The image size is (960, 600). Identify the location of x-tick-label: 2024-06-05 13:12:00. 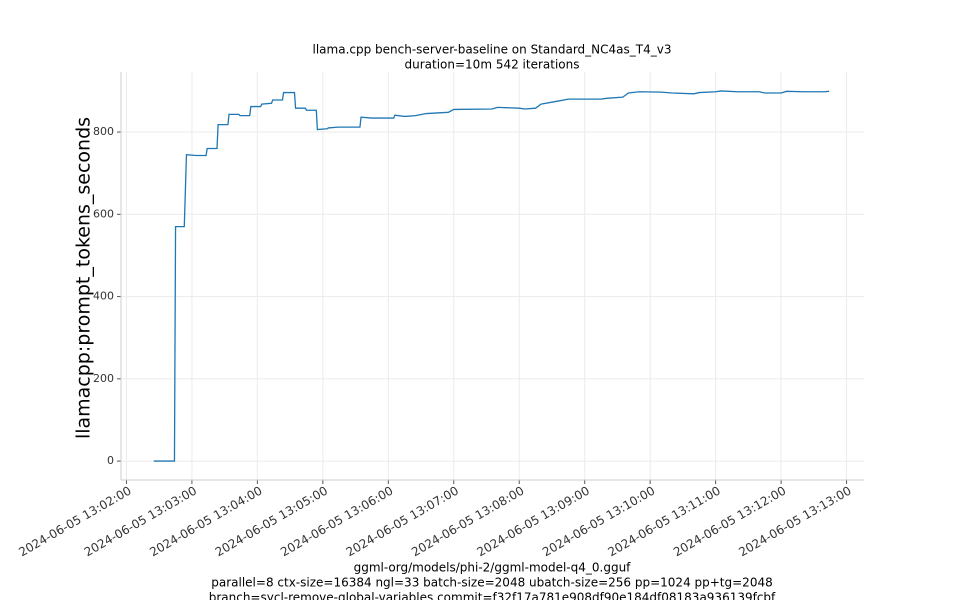
(729, 522).